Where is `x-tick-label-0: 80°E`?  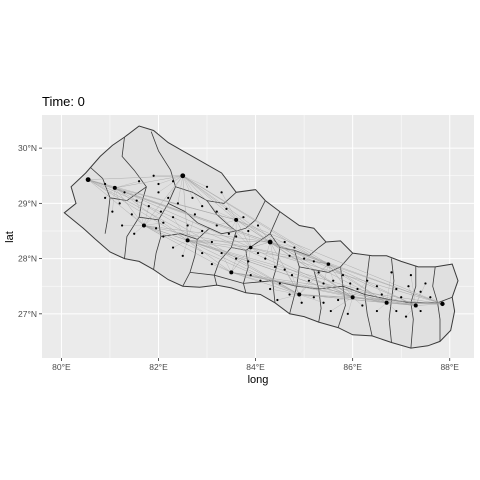
x-tick-label-0: 80°E is located at coordinates (61, 367).